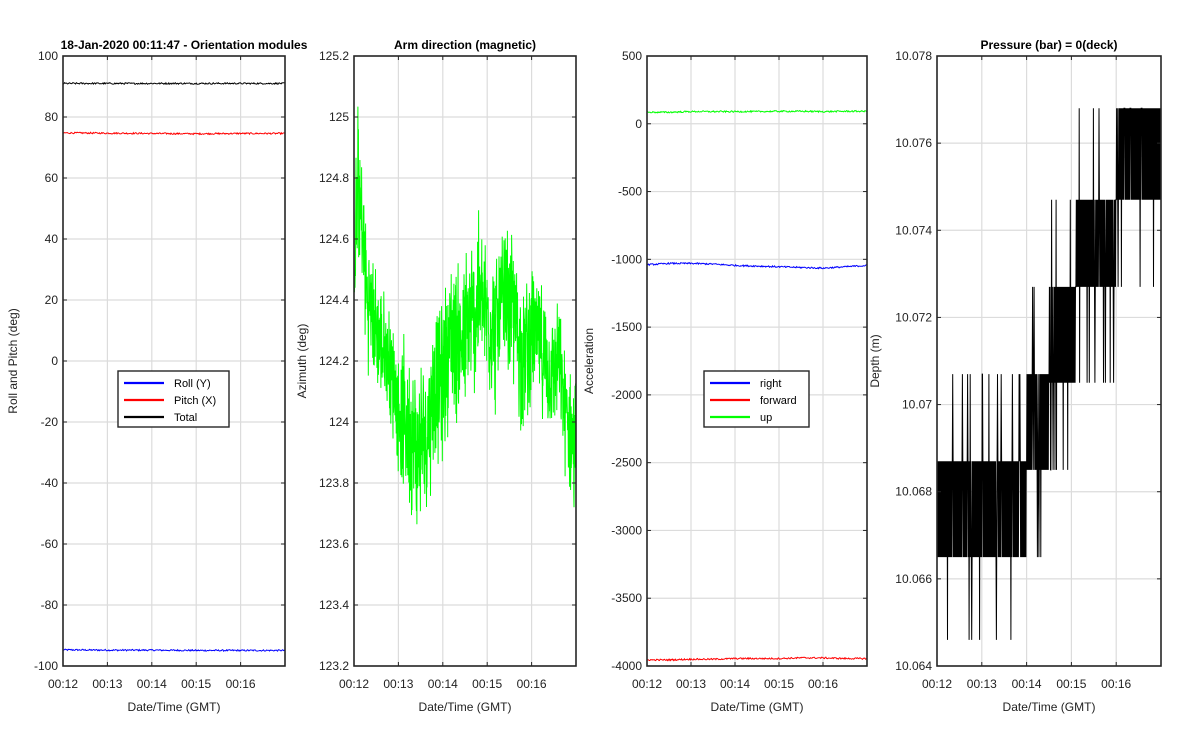 Image resolution: width=1200 pixels, height=750 pixels. What do you see at coordinates (50, 483) in the screenshot?
I see `y-tick-label: -40` at bounding box center [50, 483].